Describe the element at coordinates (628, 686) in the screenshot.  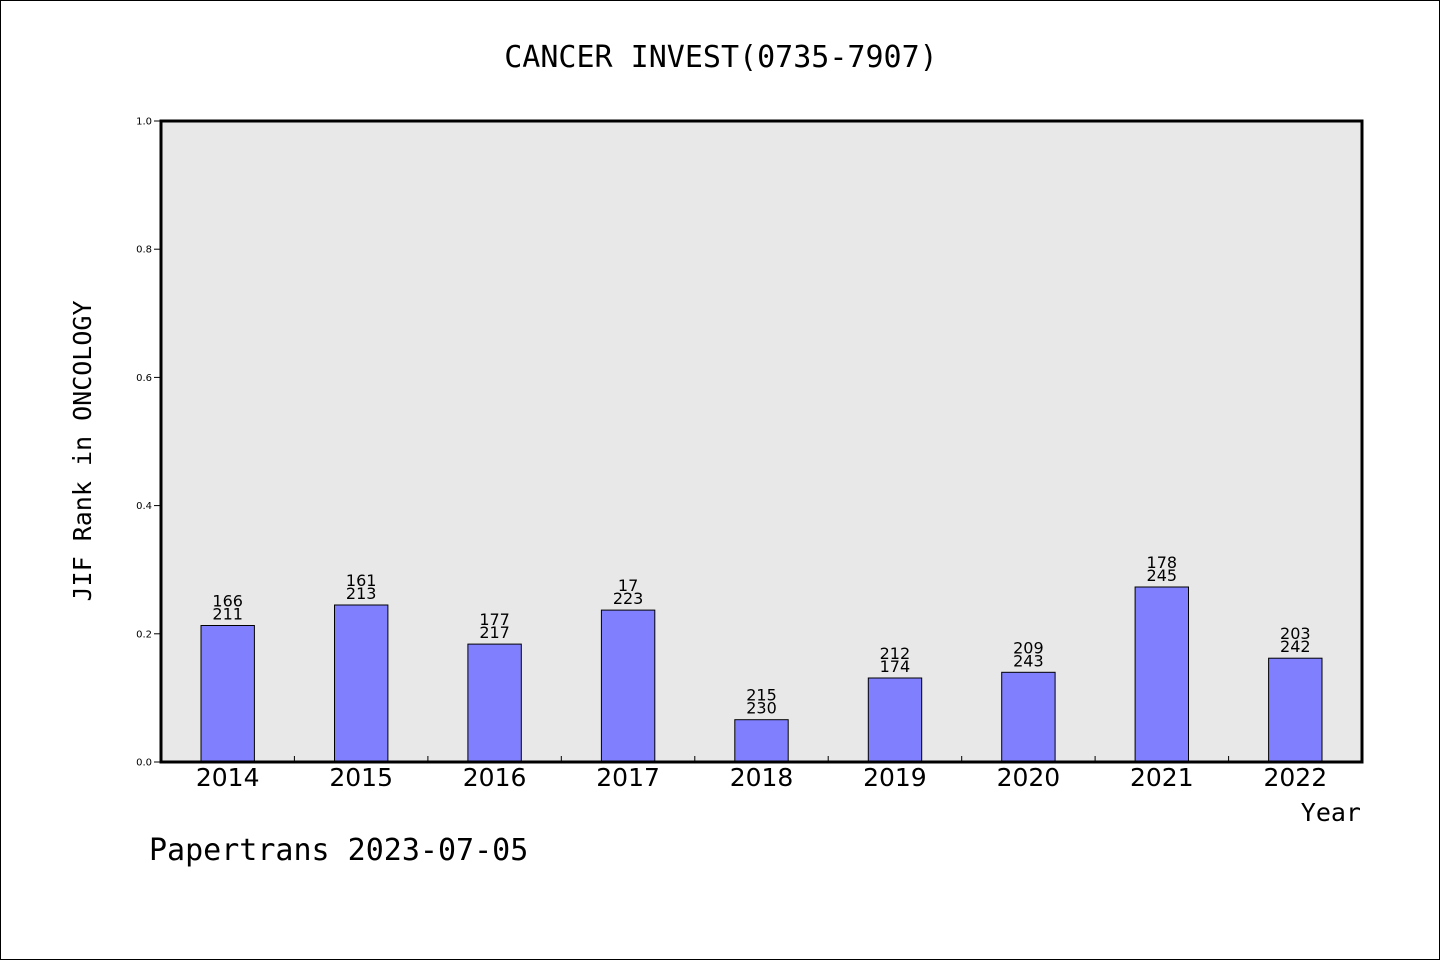
I see `bar-2017` at that location.